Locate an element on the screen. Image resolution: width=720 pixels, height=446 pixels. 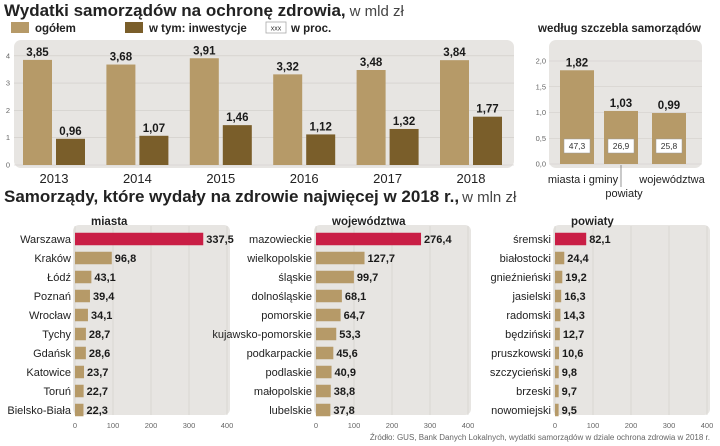
level-pct-2: 25,8 is located at coordinates (669, 146).